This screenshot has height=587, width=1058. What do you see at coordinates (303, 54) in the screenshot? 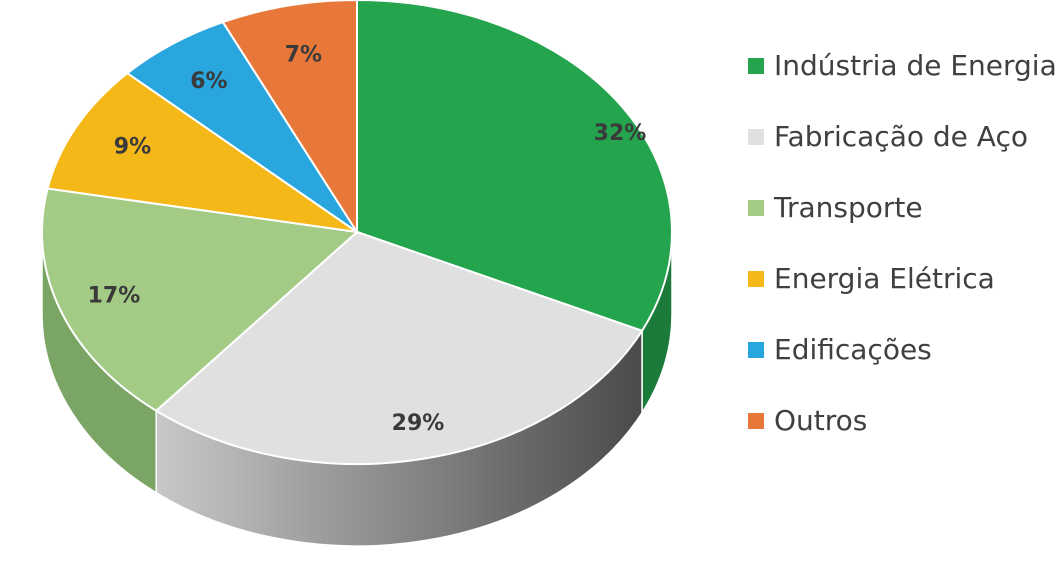
I see `data-label-6: 7%` at bounding box center [303, 54].